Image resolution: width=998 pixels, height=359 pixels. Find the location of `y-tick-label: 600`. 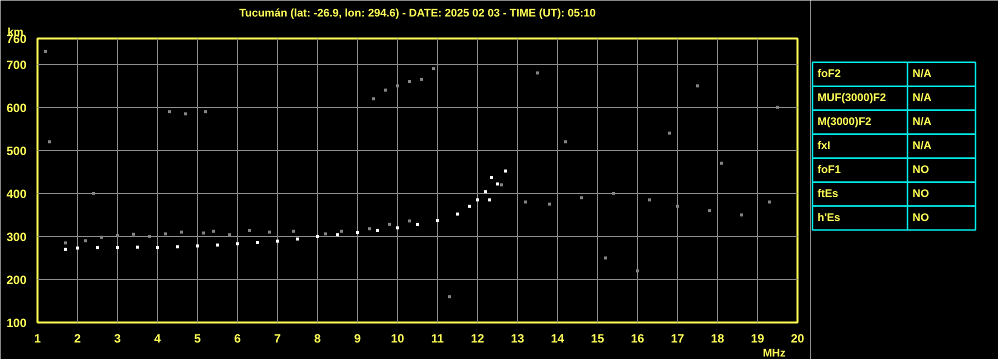

y-tick-label: 600 is located at coordinates (16, 107).